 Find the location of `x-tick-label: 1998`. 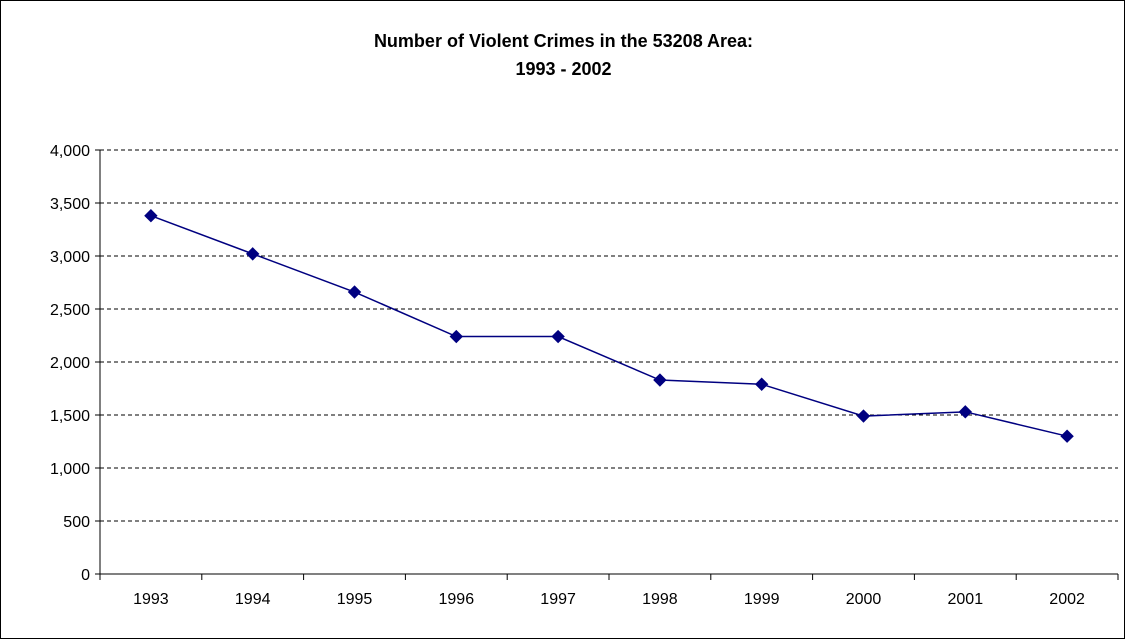

x-tick-label: 1998 is located at coordinates (660, 599).